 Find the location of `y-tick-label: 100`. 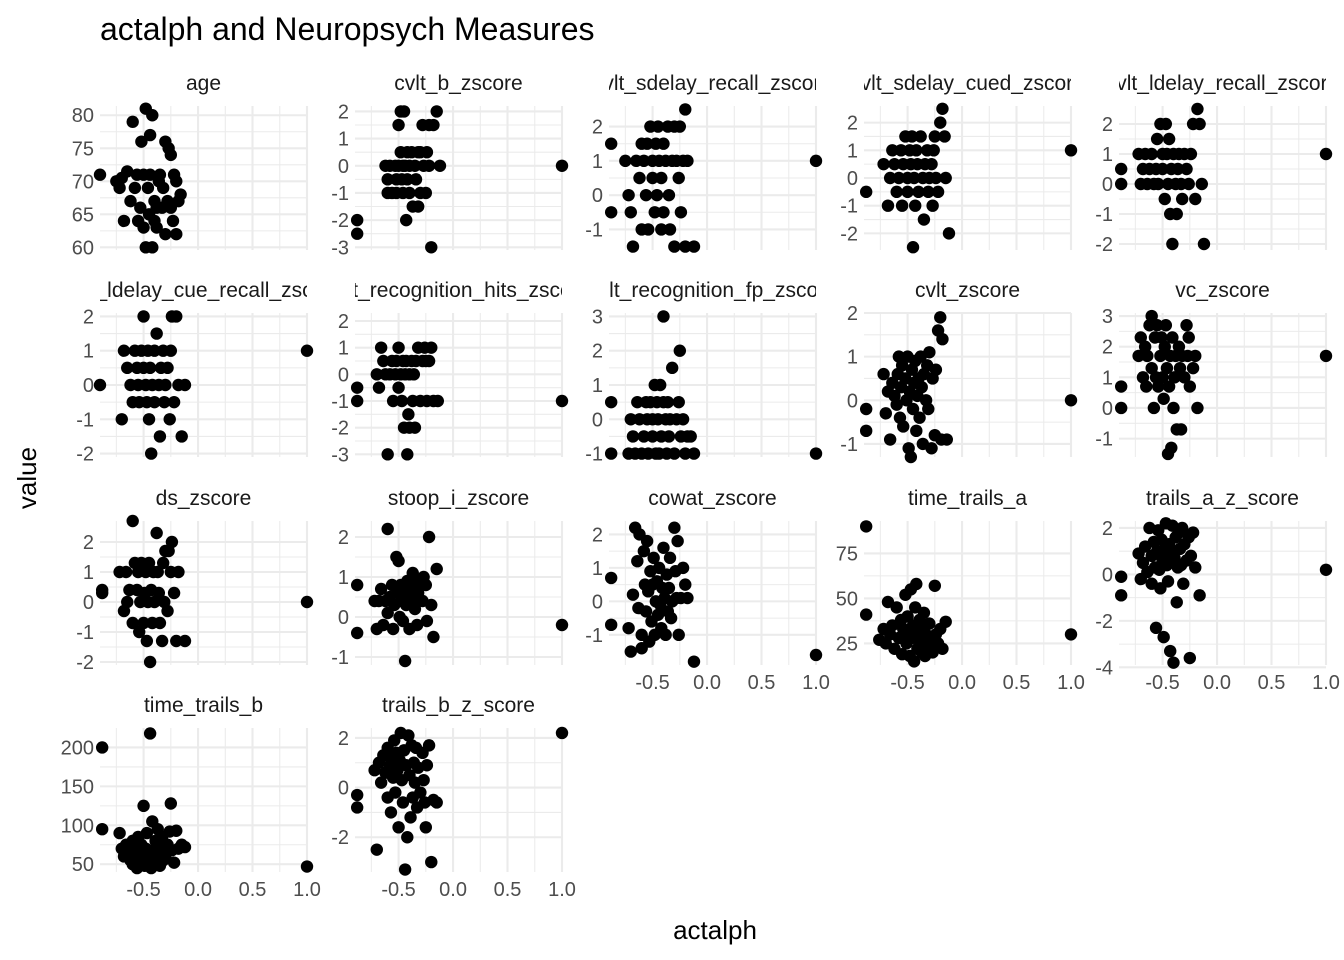

y-tick-label: 100 is located at coordinates (77, 826).